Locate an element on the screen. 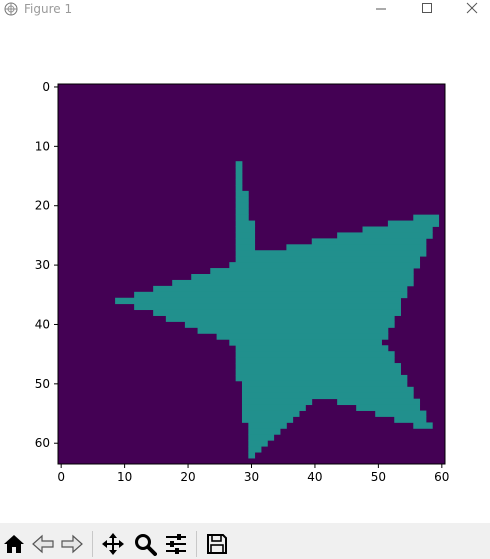  matplotlib-logo-icon is located at coordinates (11, 9).